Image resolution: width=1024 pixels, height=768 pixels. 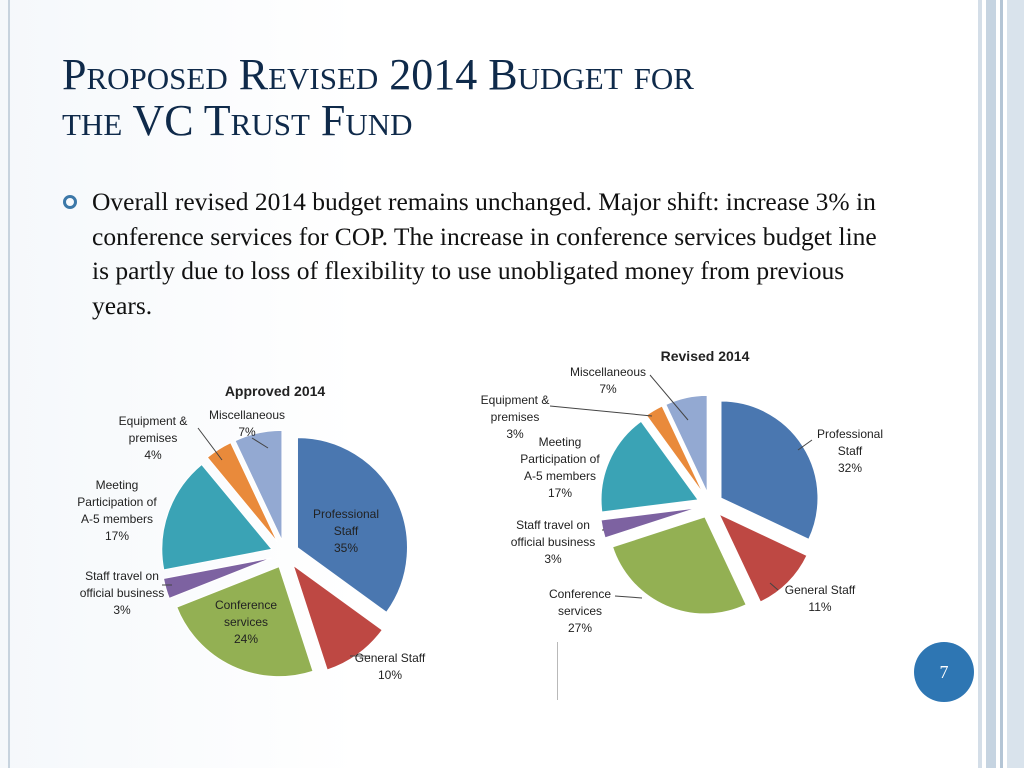 I want to click on title-line-2: the VC Trust Fund, so click(x=237, y=120).